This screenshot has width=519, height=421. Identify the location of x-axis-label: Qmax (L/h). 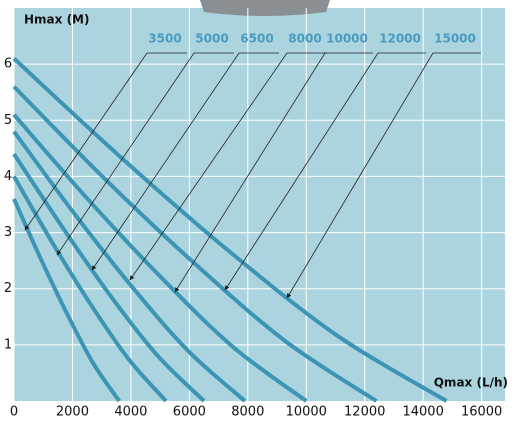
(471, 383).